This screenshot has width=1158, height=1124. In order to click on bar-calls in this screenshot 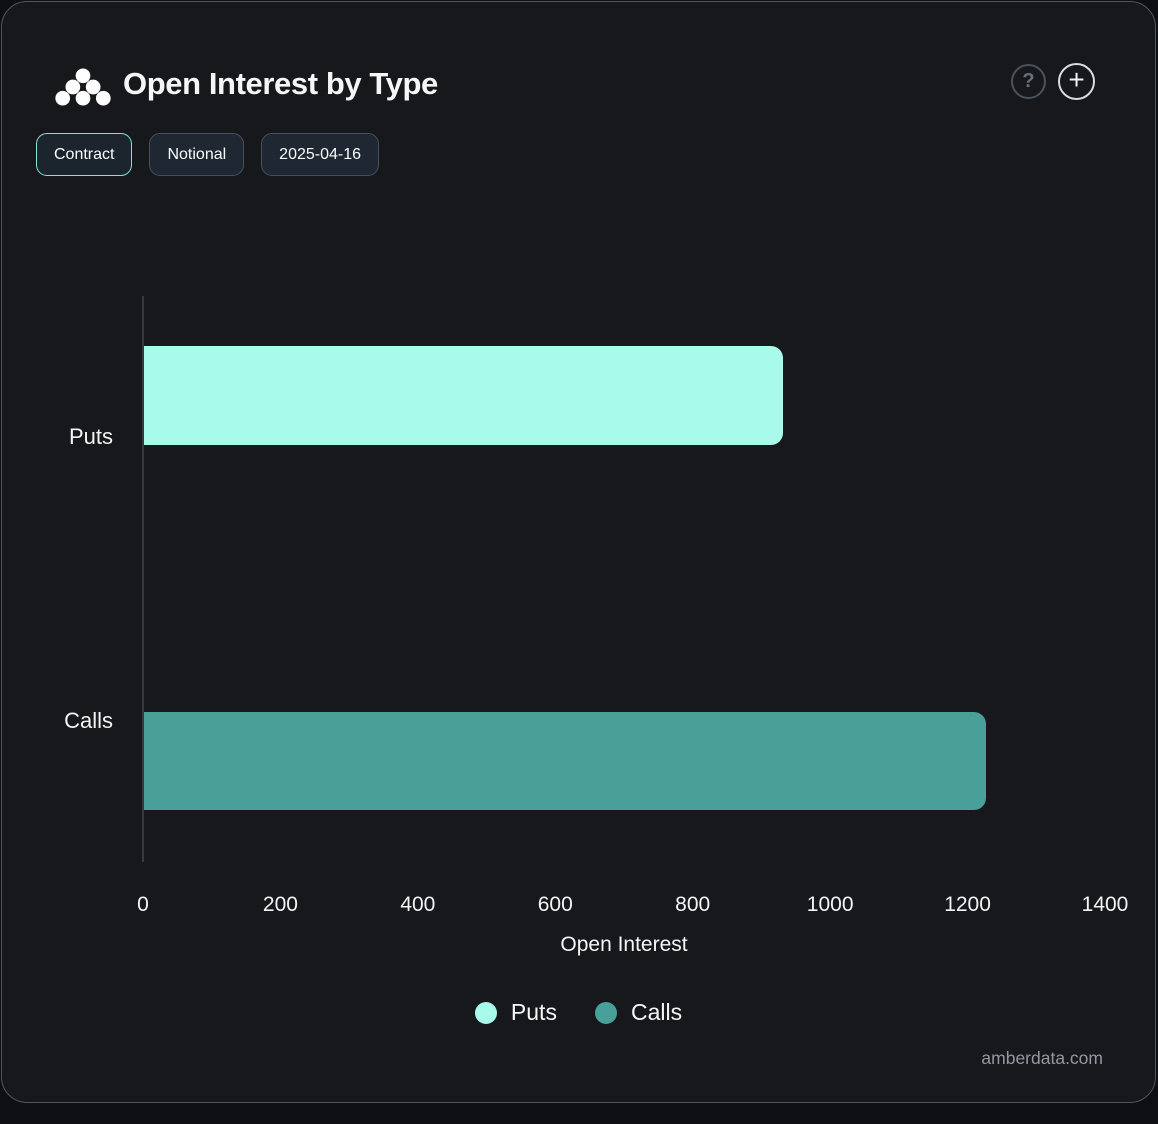, I will do `click(565, 761)`.